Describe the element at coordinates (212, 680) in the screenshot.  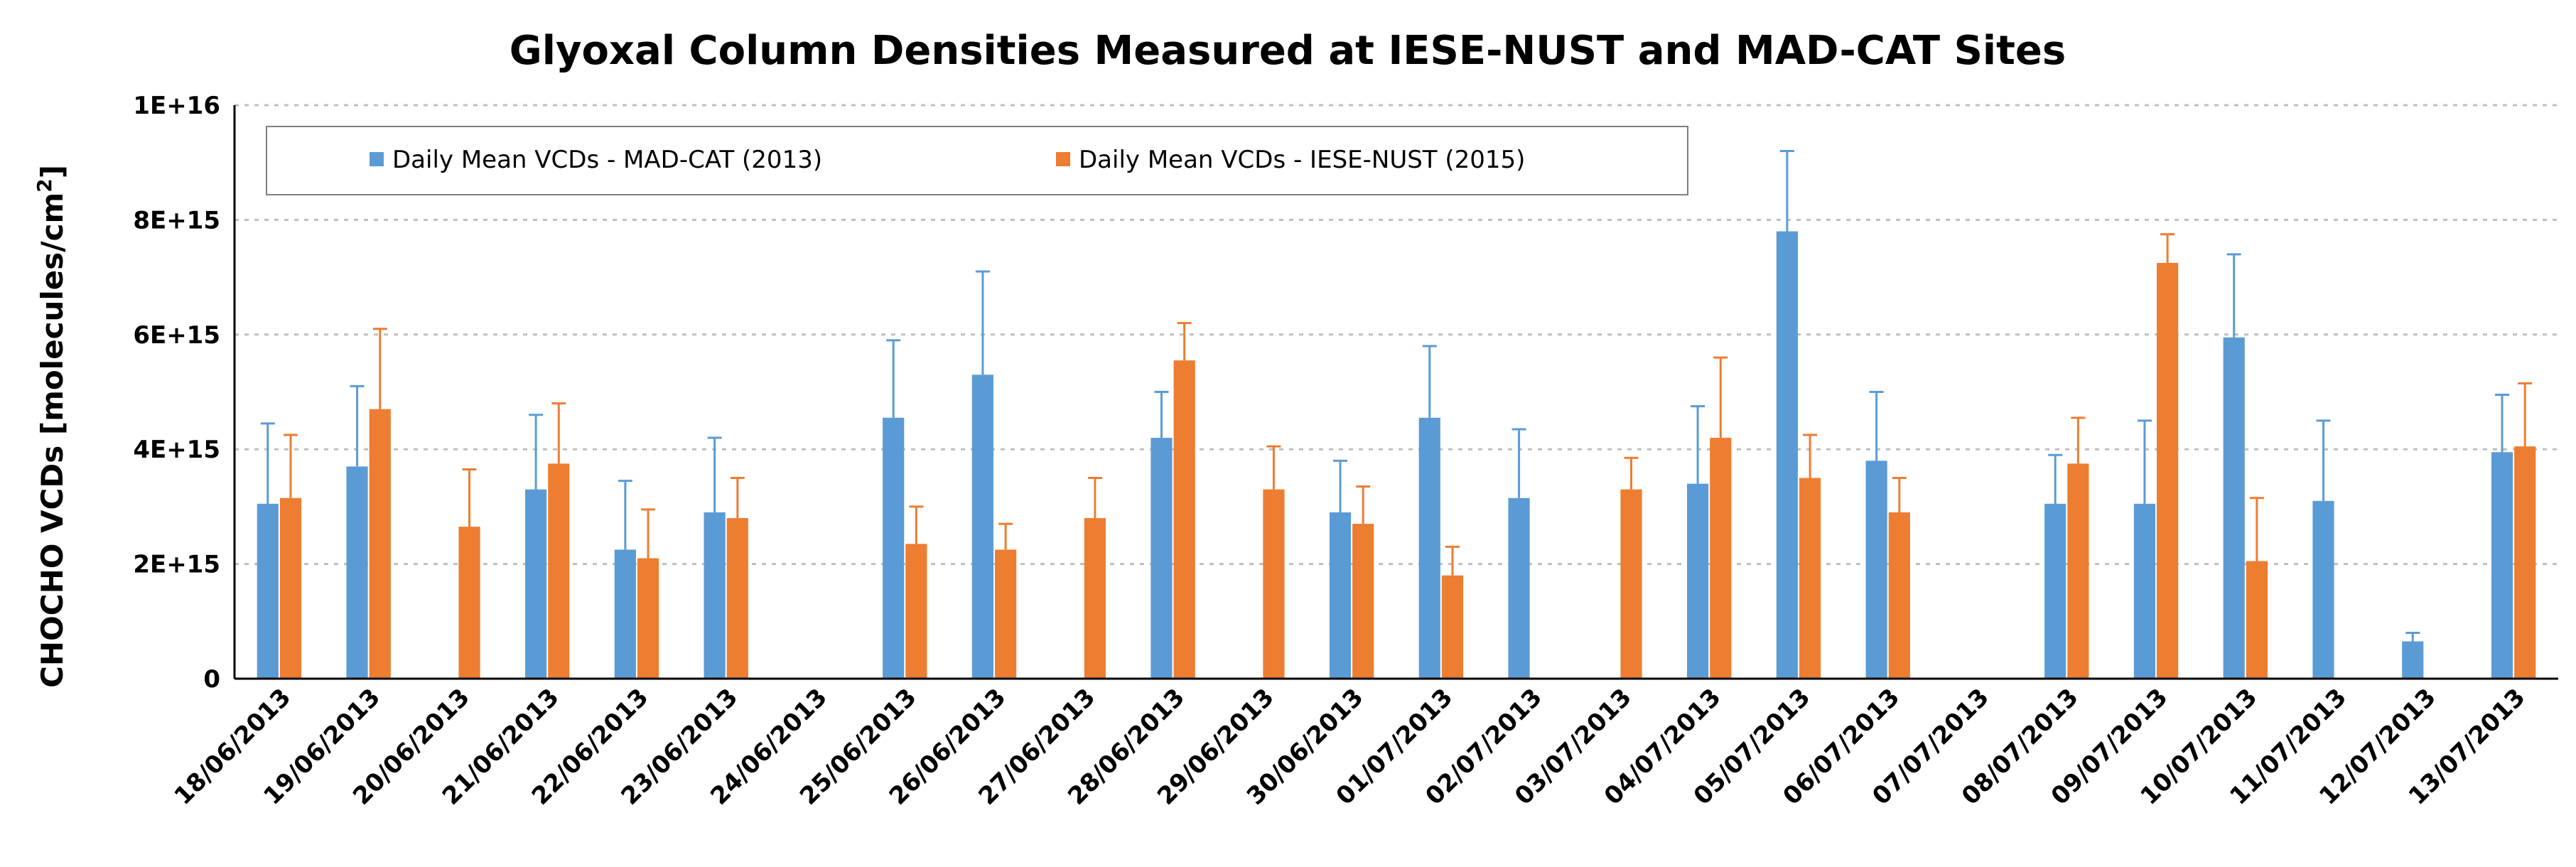
I see `y-tick-label: 0` at that location.